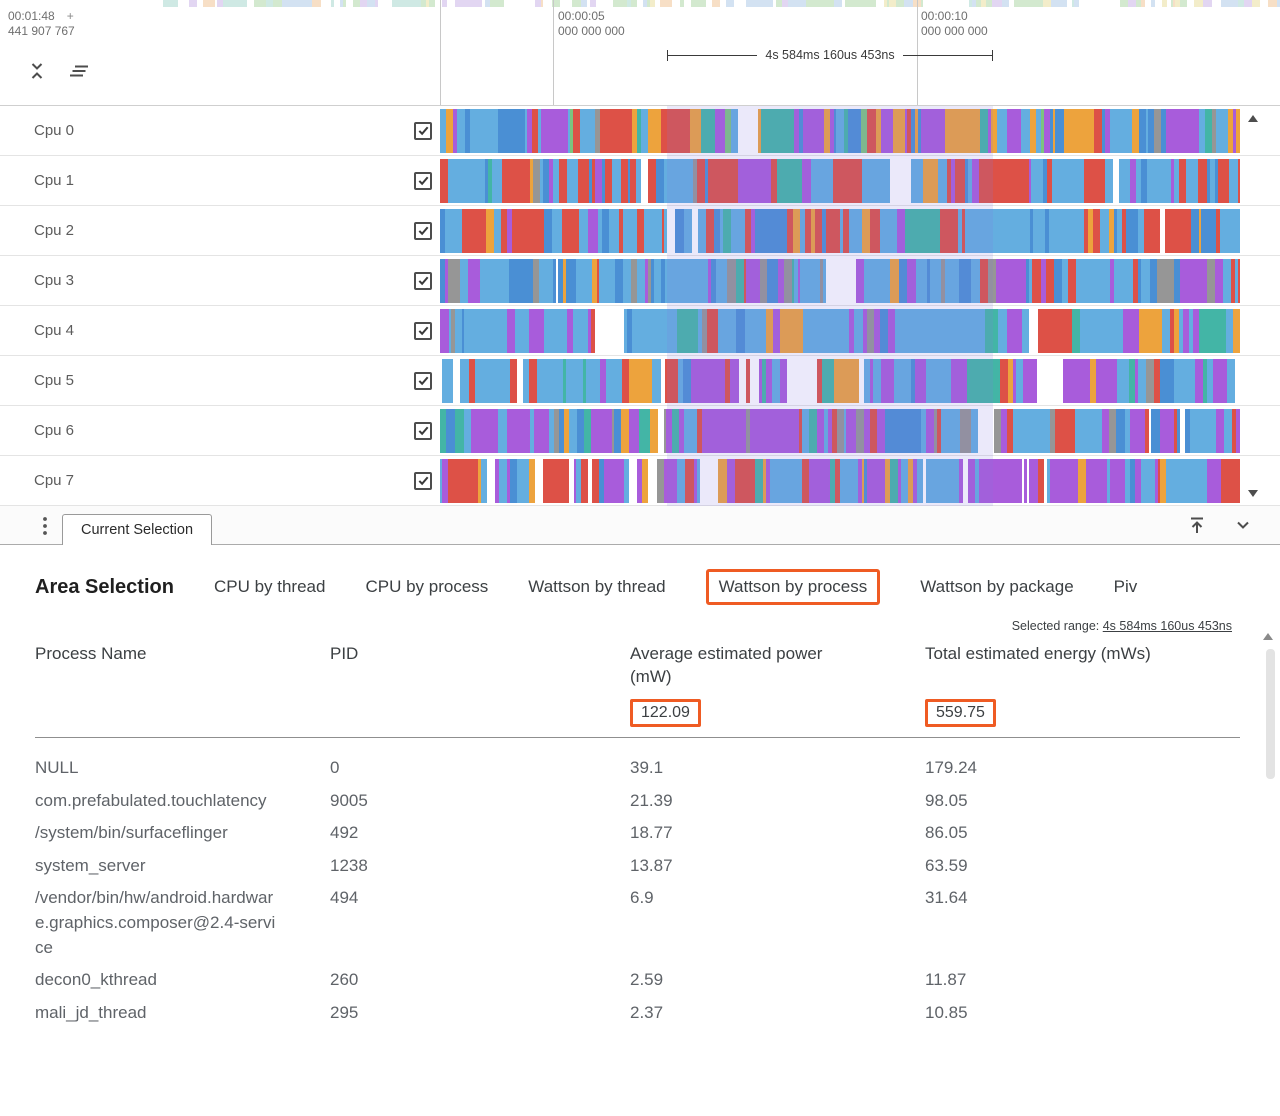 The image size is (1280, 1116). I want to click on track-checkbox, so click(423, 330).